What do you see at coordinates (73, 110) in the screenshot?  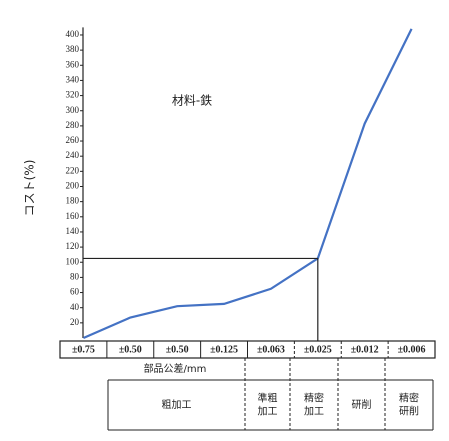 I see `y-tick-label: 300` at bounding box center [73, 110].